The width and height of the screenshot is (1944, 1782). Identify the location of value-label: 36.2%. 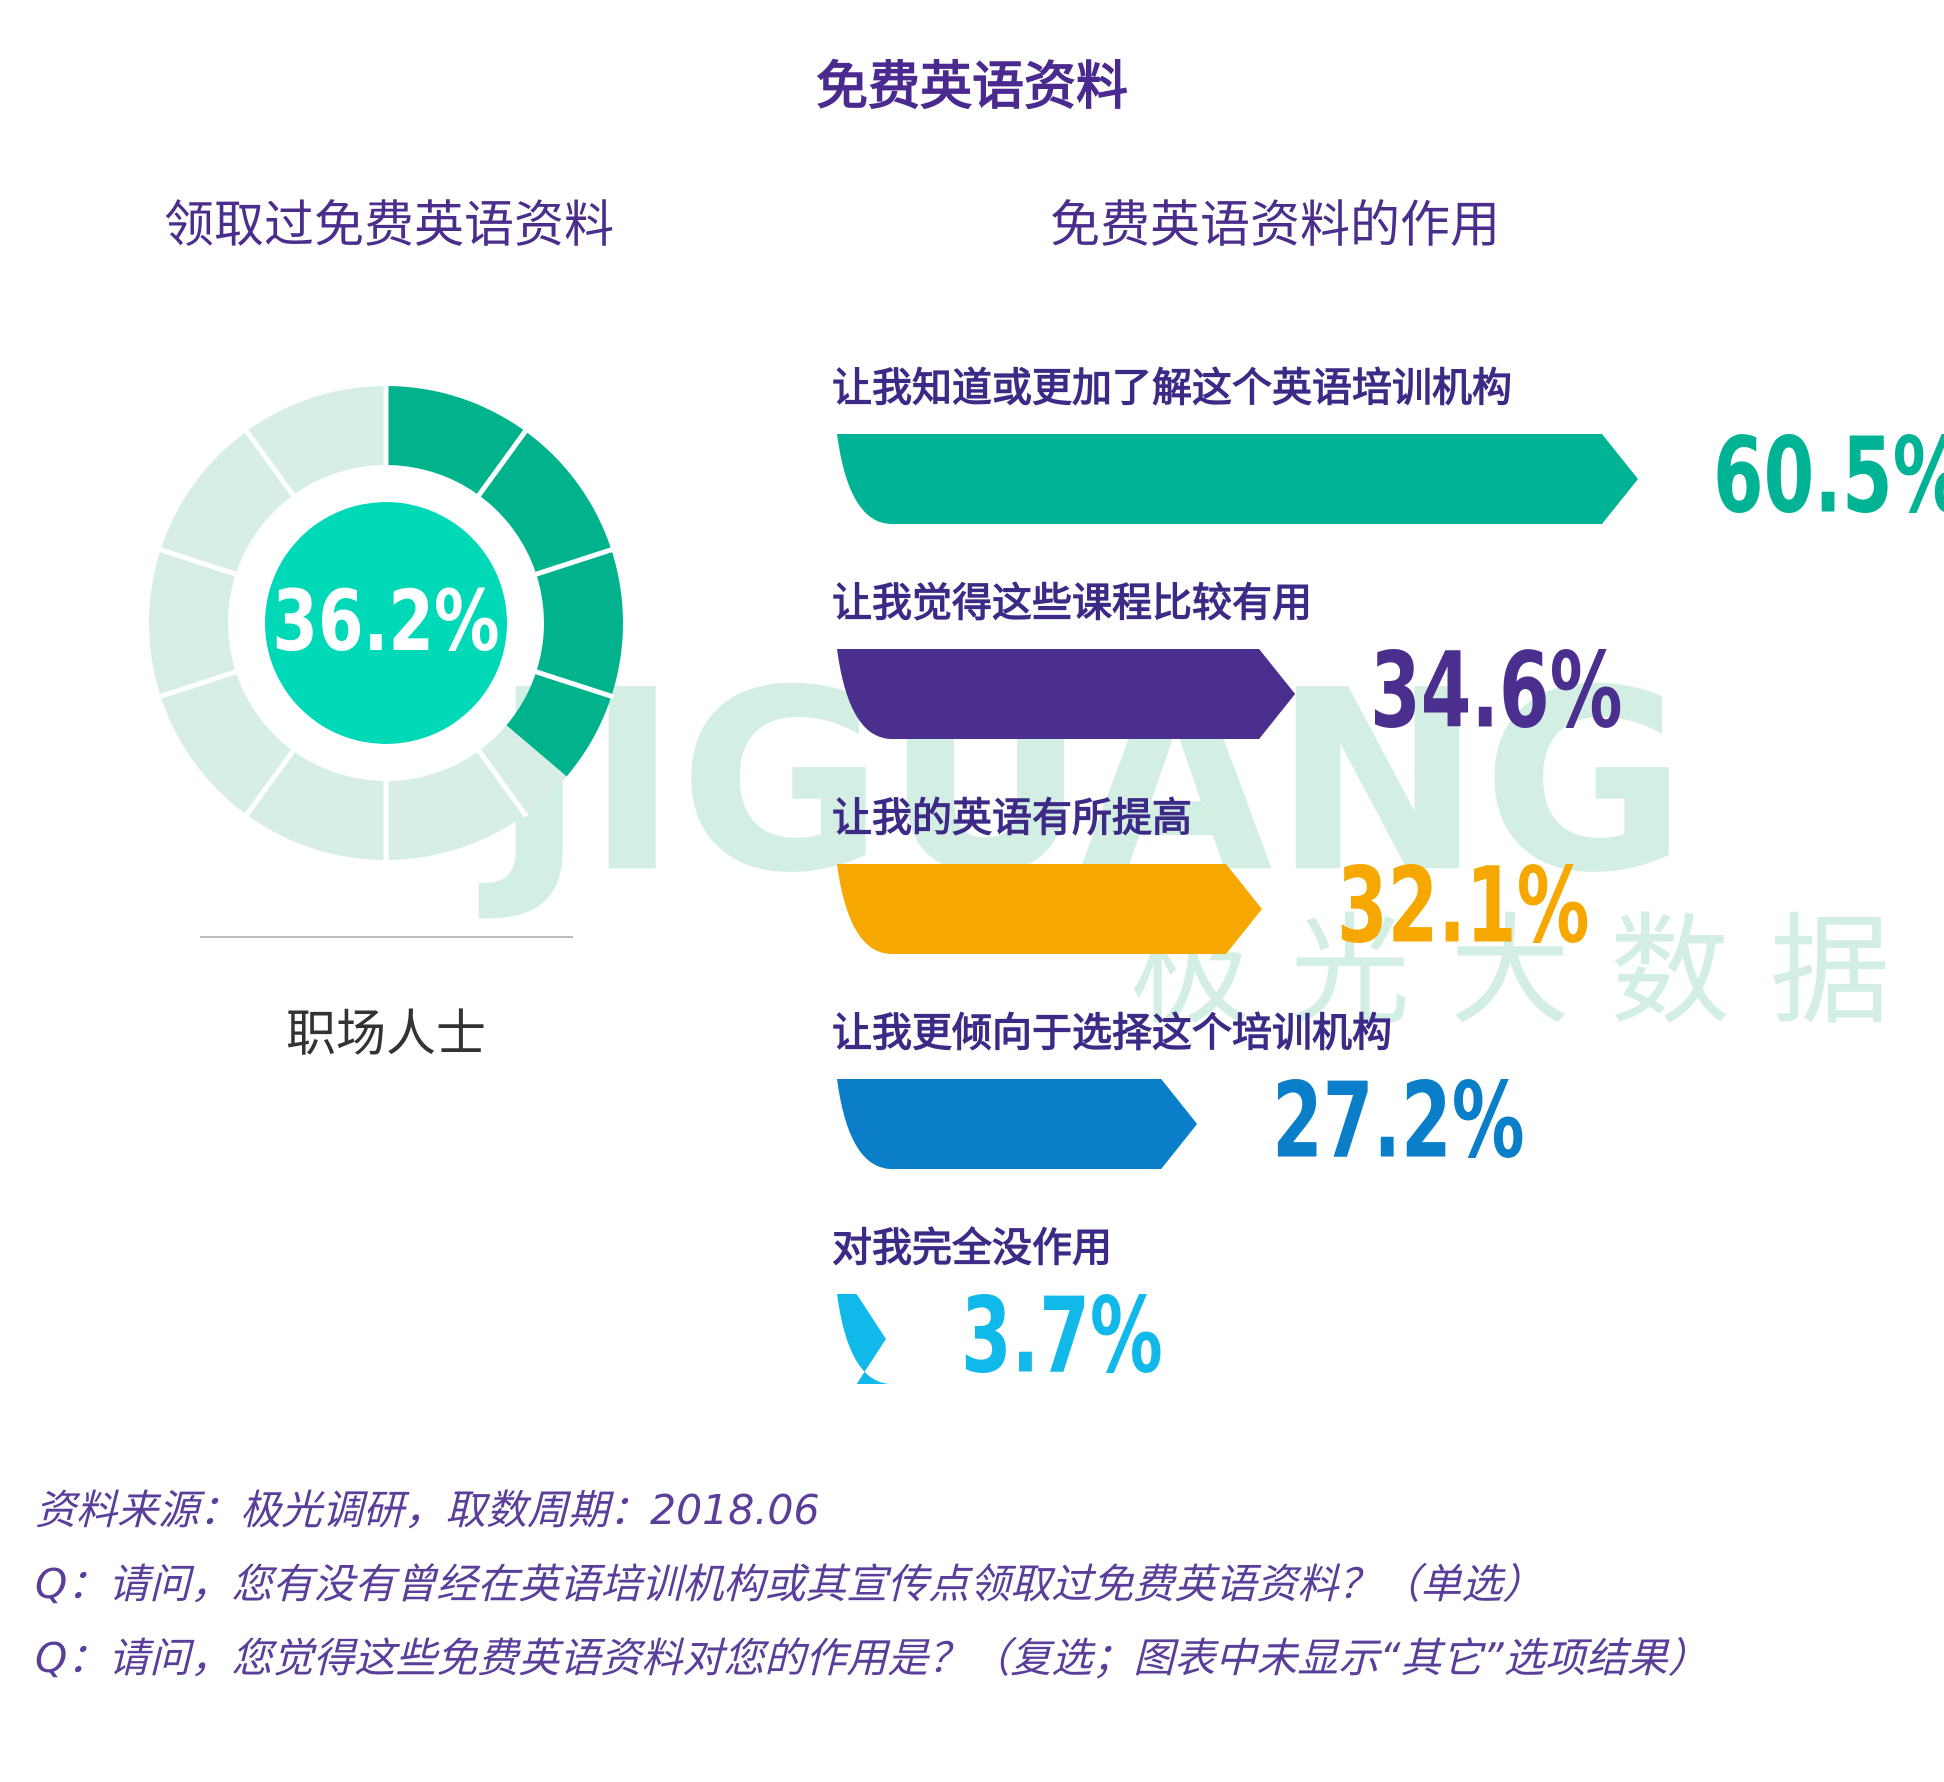
(385, 621).